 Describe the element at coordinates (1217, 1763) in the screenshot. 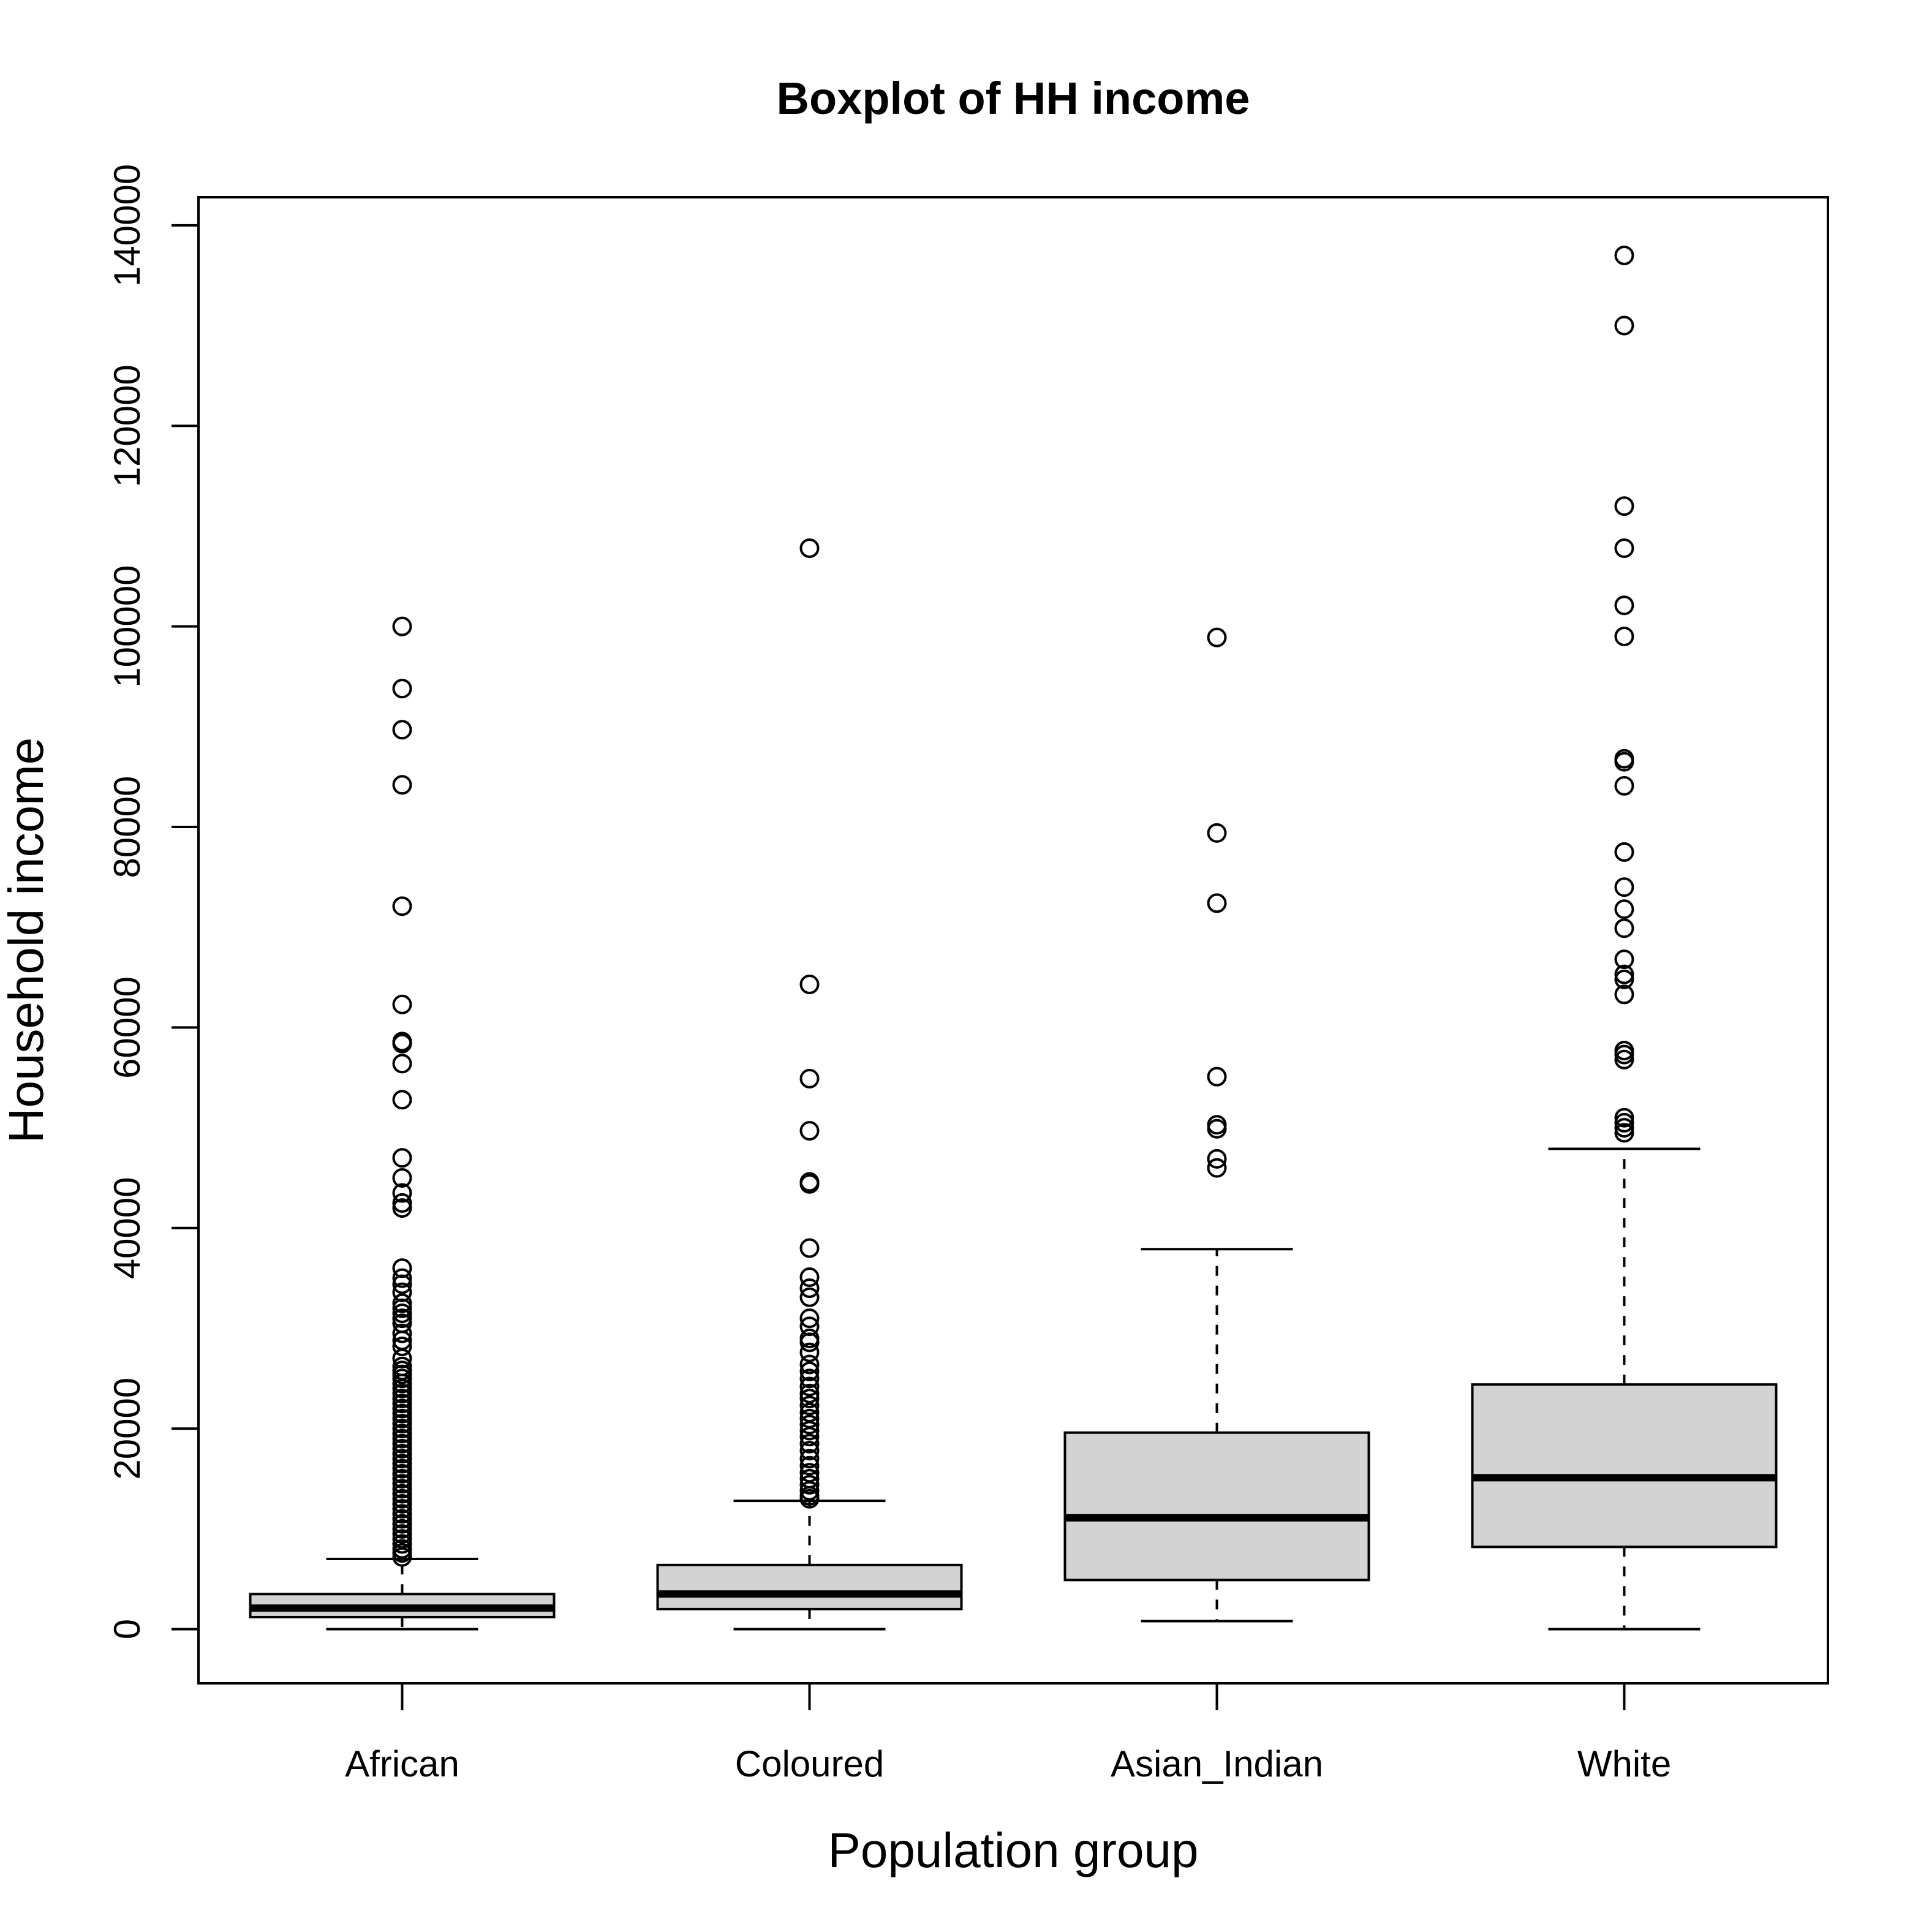

I see `x-tick-label-asian-indian: Asian_Indian` at that location.